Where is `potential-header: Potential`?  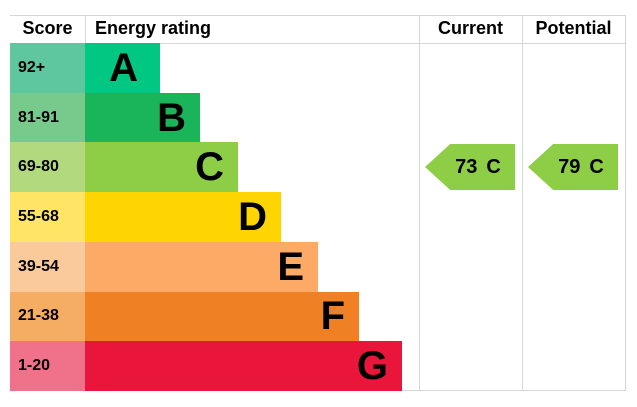
potential-header: Potential is located at coordinates (573, 28).